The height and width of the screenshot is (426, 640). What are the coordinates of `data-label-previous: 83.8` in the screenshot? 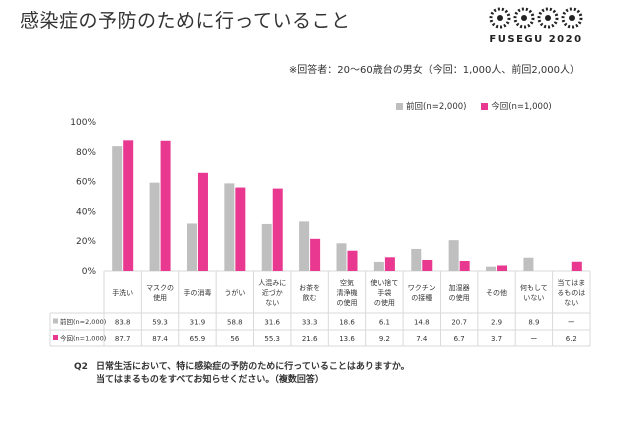 It's located at (123, 323).